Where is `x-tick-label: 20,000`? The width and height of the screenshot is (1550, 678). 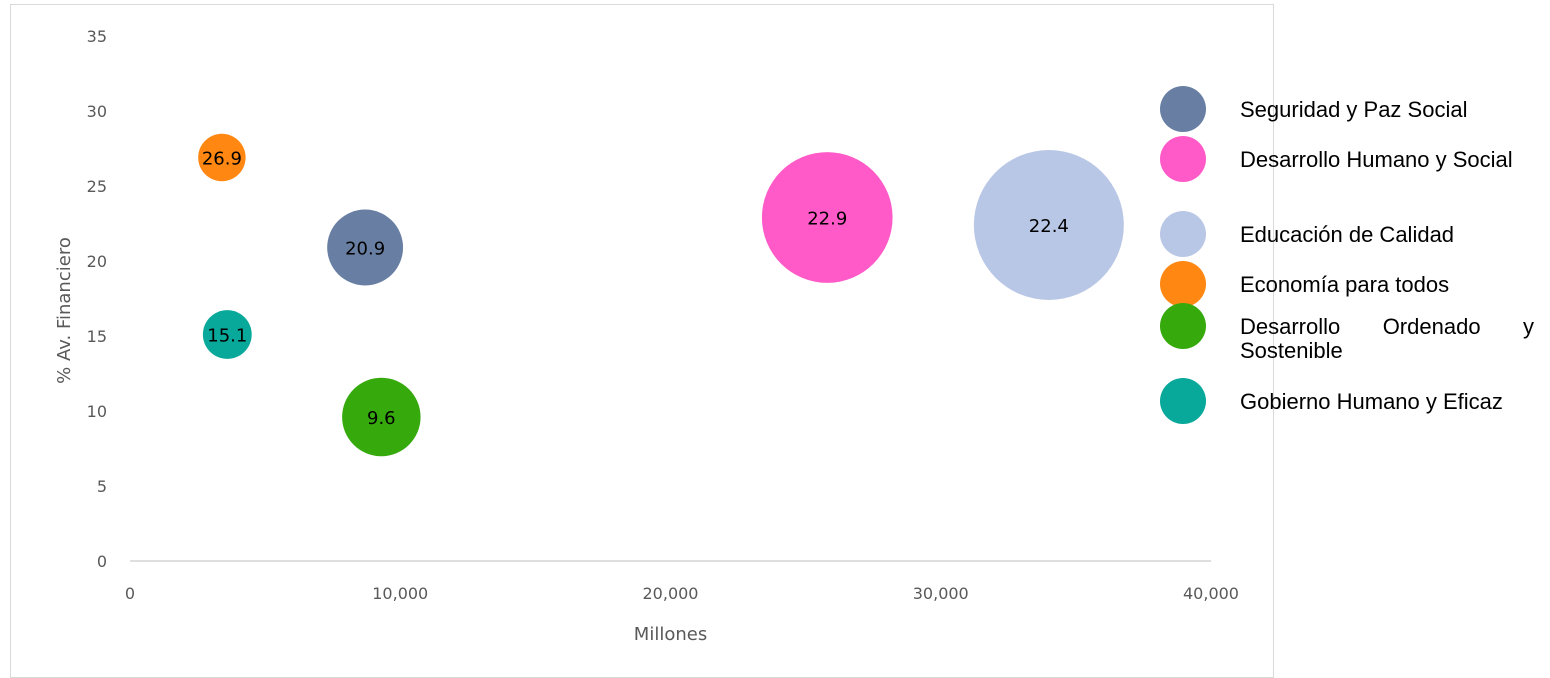 x-tick-label: 20,000 is located at coordinates (671, 593).